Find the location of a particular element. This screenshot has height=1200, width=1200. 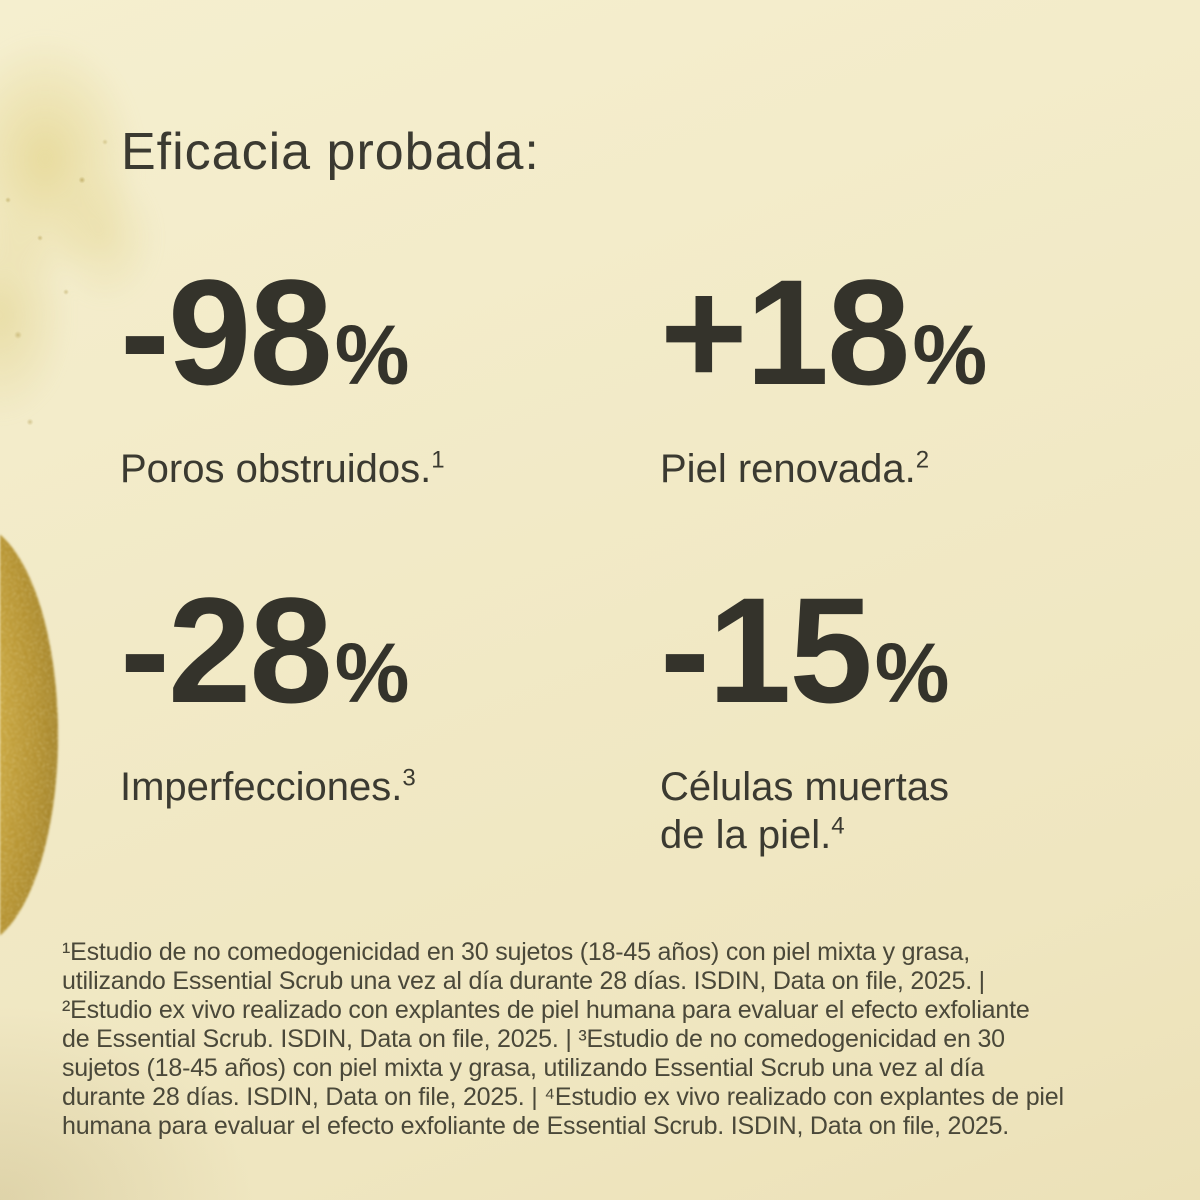

stat-poros-obstruidos: -98% Poros obstruidos.1 is located at coordinates (370, 374).